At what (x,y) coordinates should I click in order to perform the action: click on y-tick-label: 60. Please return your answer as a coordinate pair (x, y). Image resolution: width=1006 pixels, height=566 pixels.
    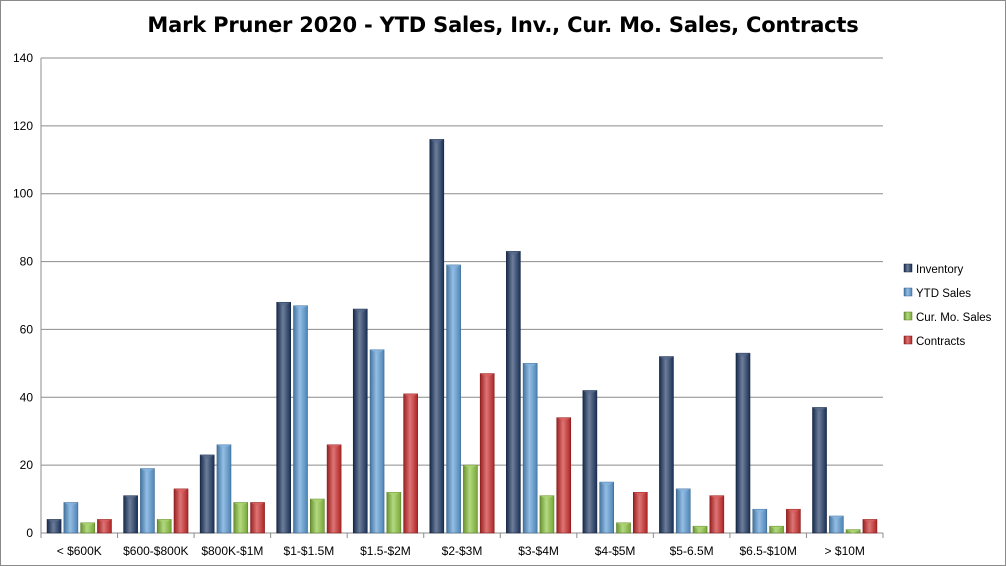
    Looking at the image, I should click on (27, 329).